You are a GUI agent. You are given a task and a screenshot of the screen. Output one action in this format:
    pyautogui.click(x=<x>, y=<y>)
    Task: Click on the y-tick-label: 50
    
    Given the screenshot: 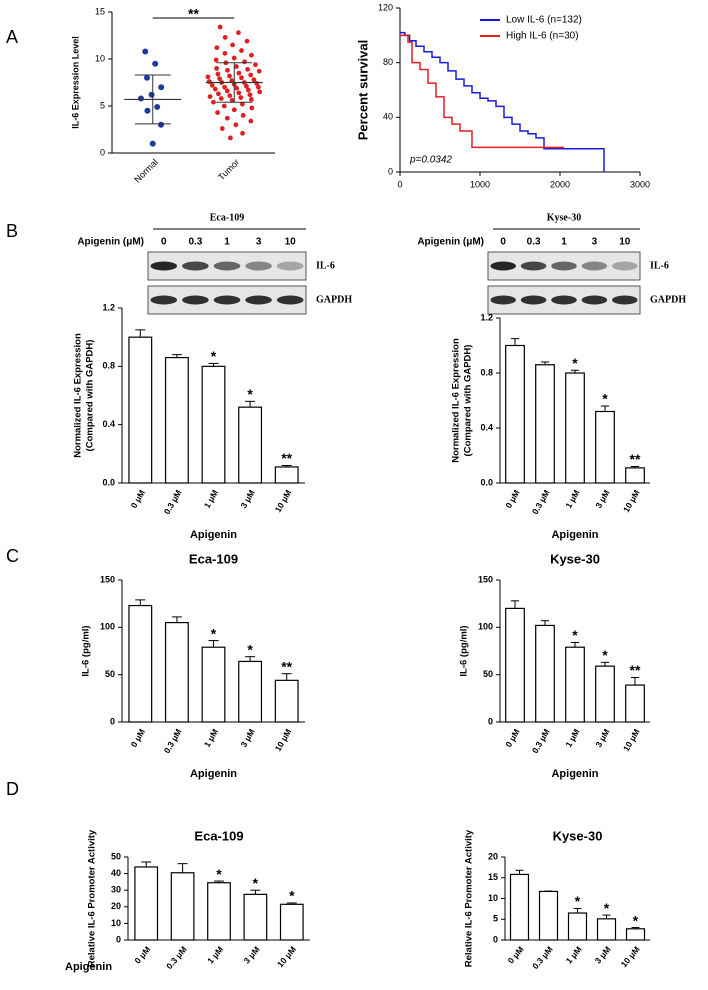 What is the action you would take?
    pyautogui.click(x=116, y=856)
    